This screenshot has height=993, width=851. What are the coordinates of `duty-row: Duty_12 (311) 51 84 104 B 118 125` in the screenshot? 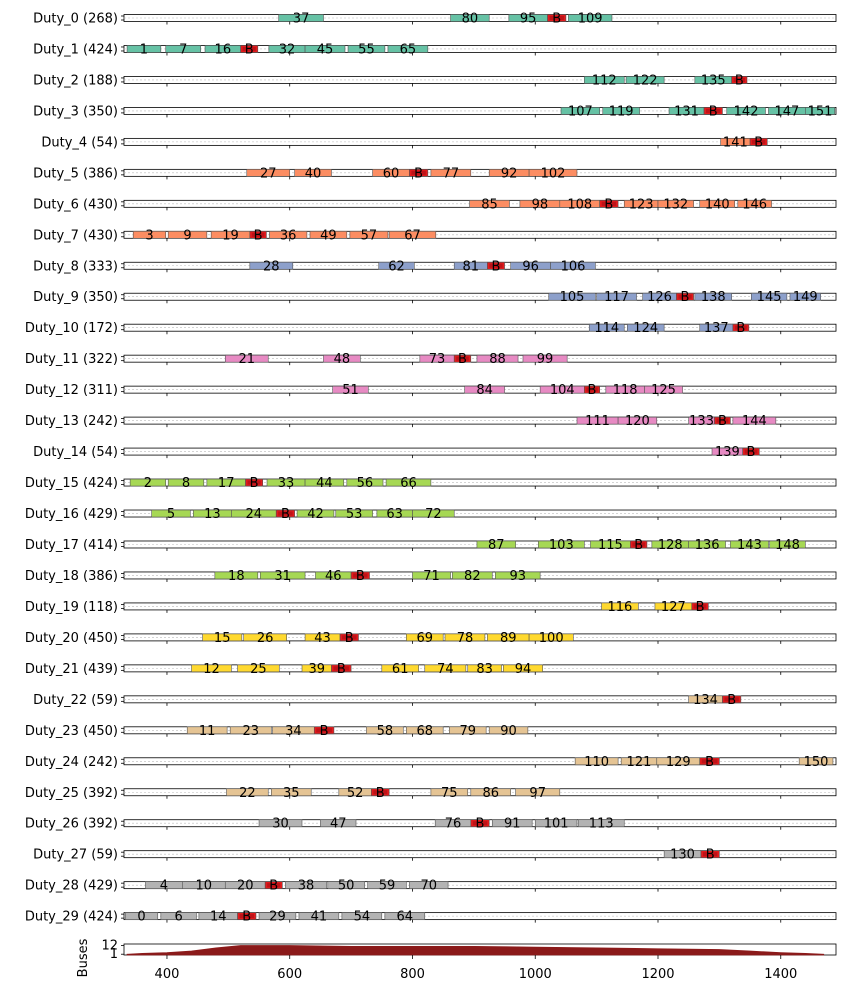 It's located at (431, 390).